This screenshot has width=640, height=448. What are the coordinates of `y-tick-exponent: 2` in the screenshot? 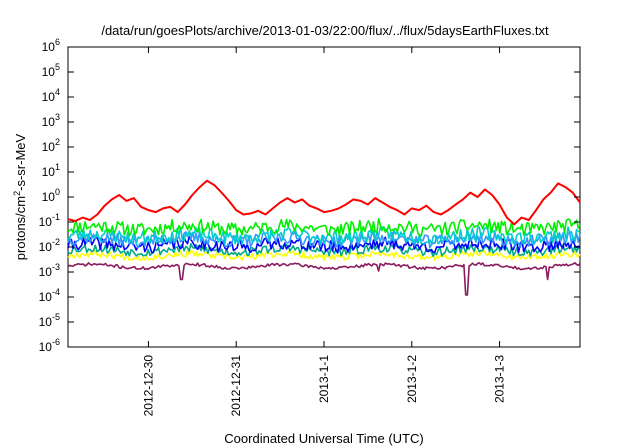 It's located at (57, 142).